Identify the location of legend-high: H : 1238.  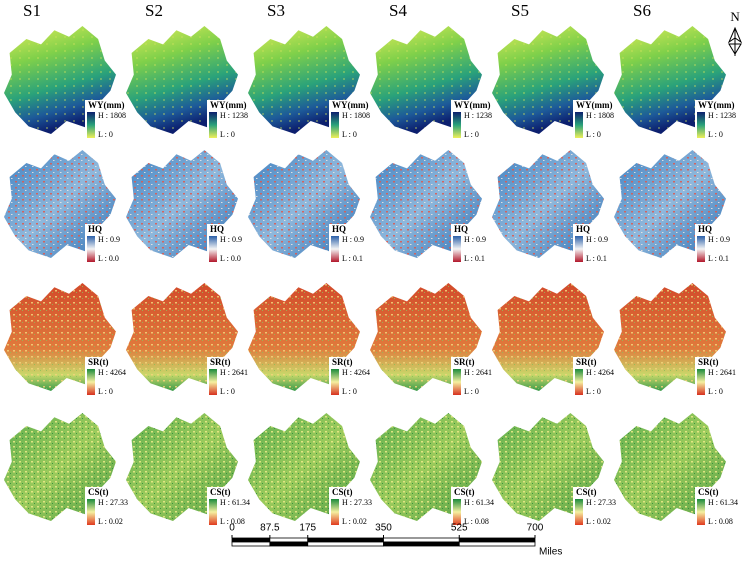
(234, 115).